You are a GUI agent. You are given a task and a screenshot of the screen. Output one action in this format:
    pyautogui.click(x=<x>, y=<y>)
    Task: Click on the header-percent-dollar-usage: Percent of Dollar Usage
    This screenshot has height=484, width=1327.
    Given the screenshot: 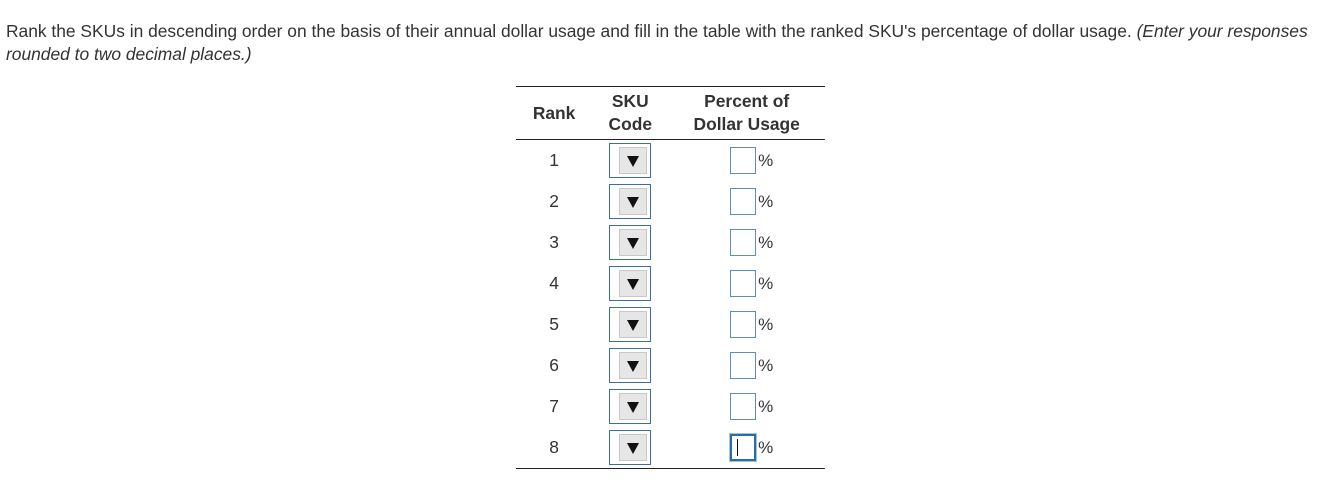 What is the action you would take?
    pyautogui.click(x=746, y=113)
    